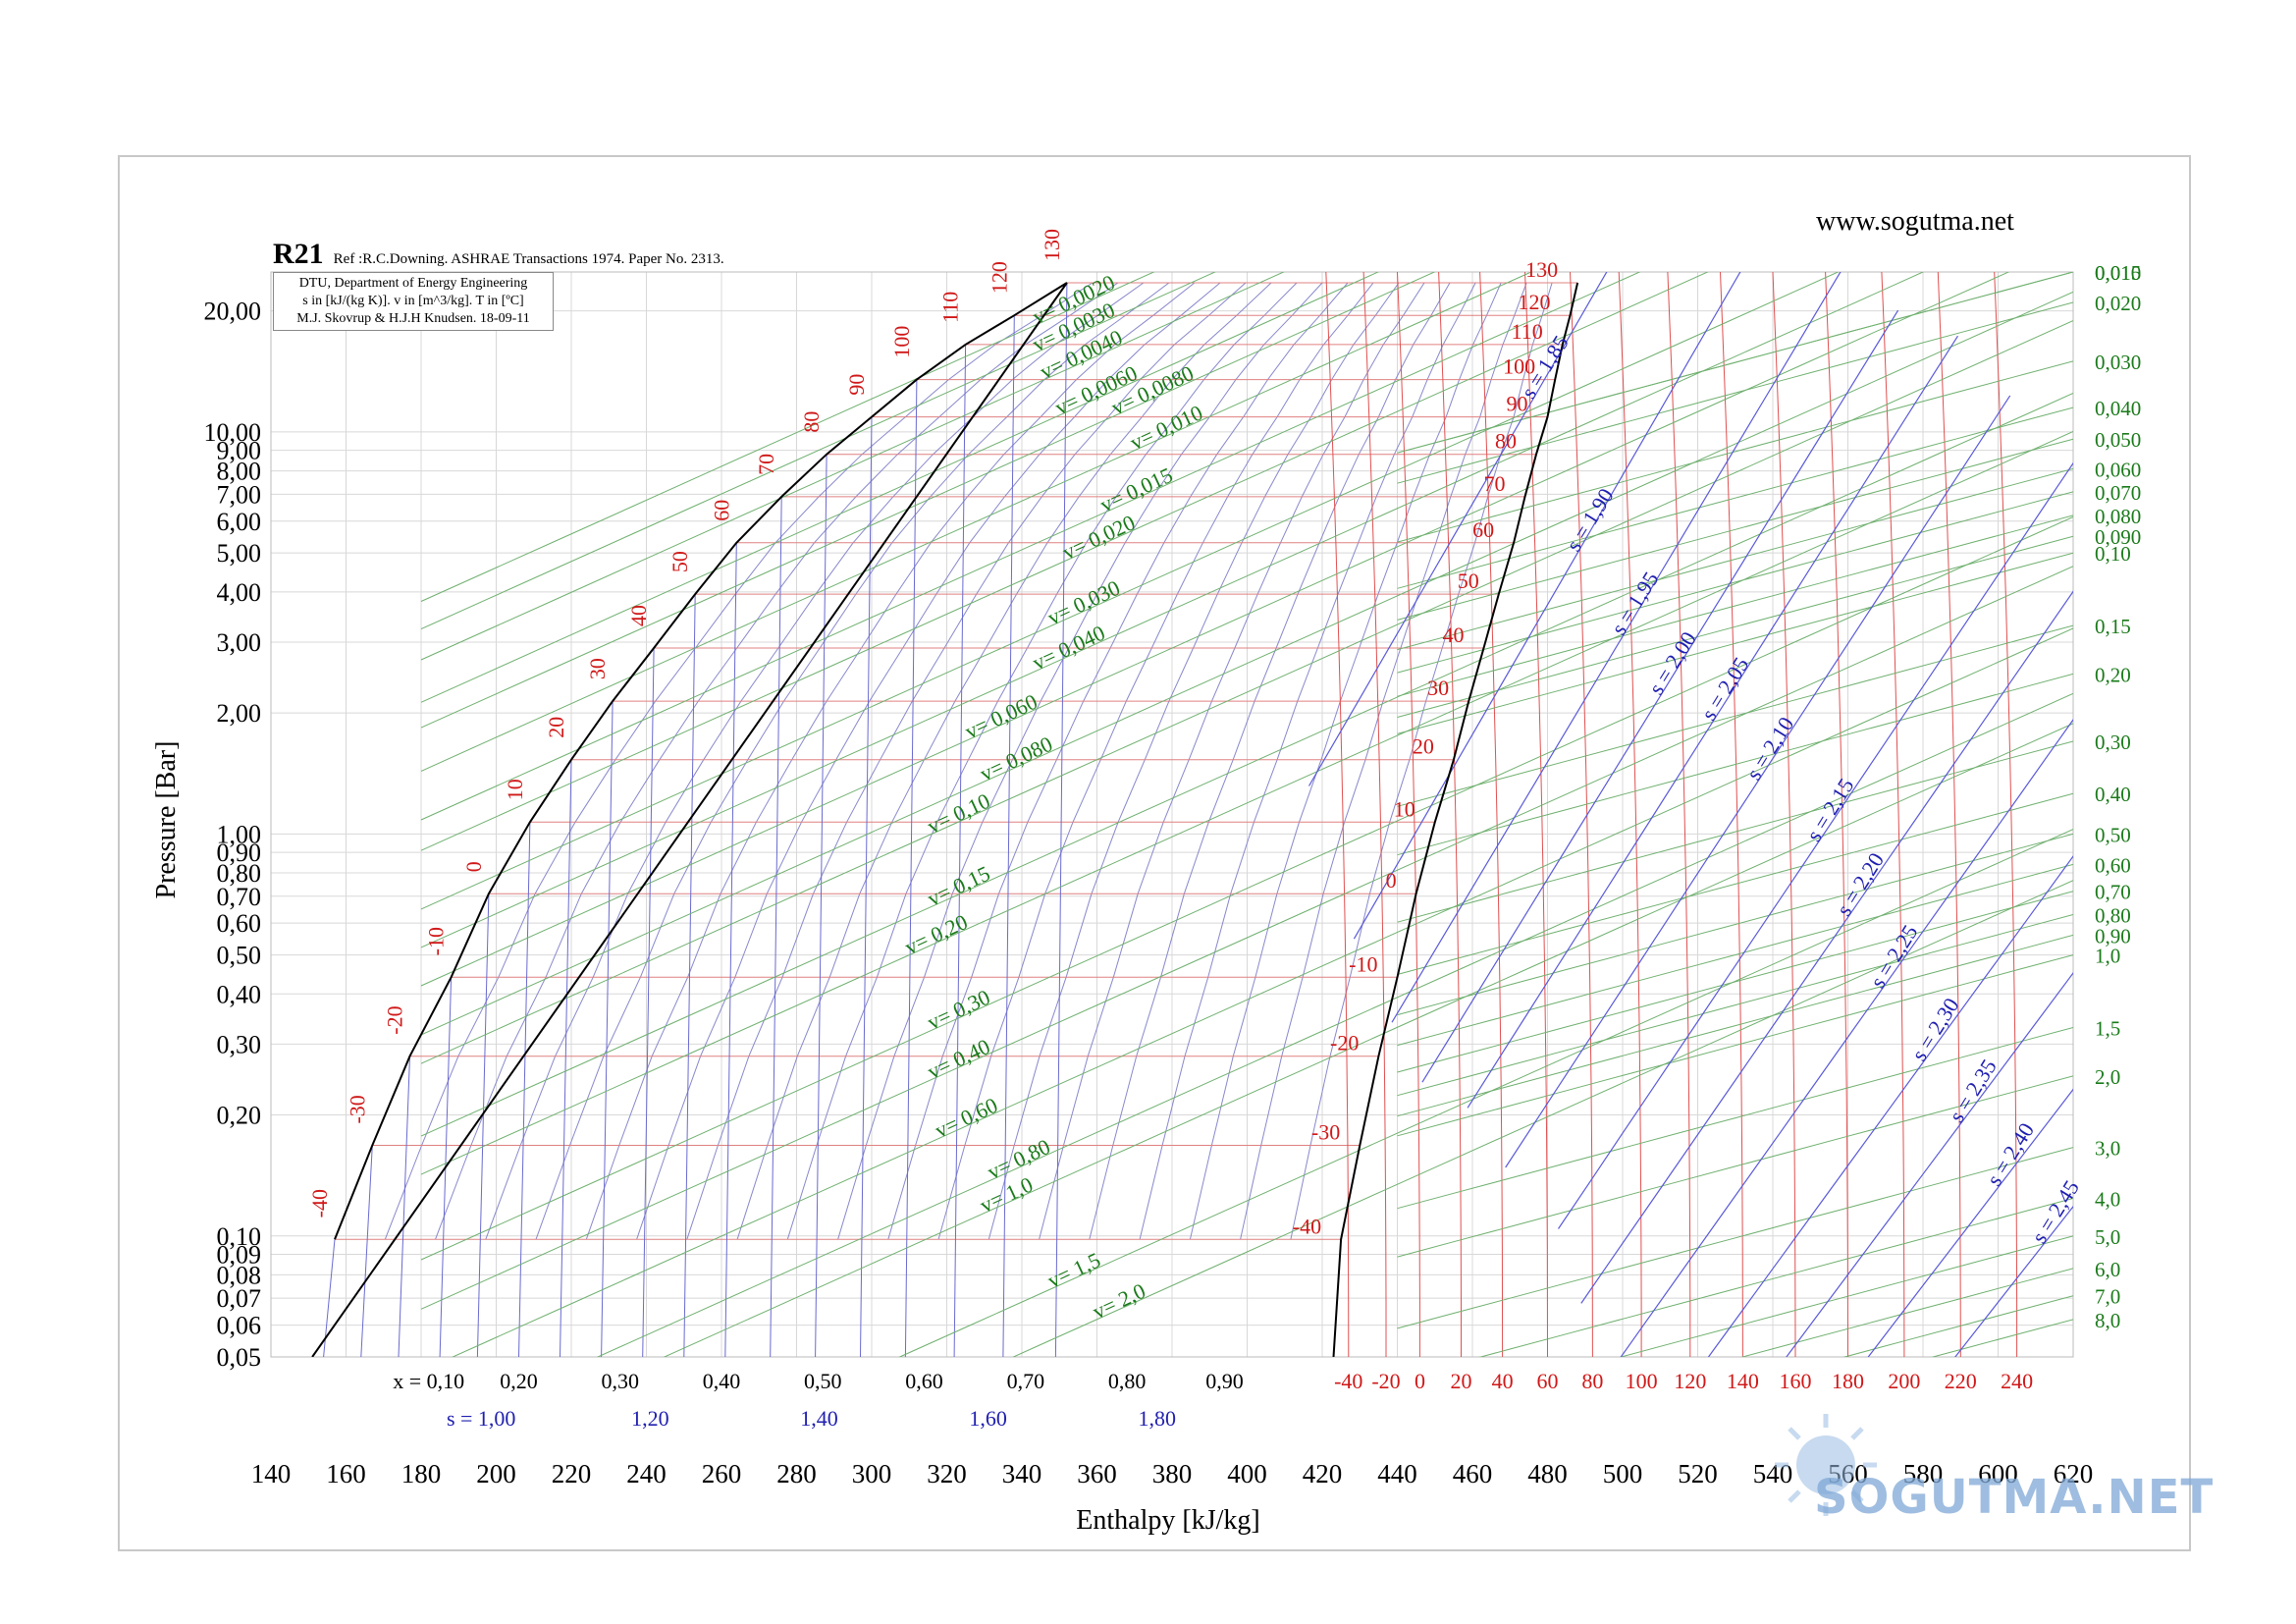  Describe the element at coordinates (900, 487) in the screenshot. I see `isochore-curve` at that location.